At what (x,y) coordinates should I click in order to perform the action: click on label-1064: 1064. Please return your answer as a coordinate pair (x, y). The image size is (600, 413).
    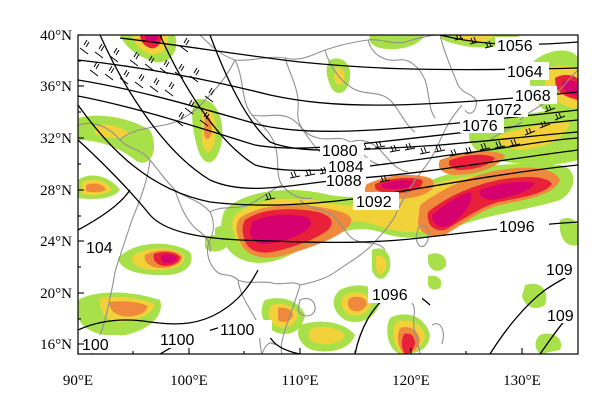
    Looking at the image, I should click on (525, 72).